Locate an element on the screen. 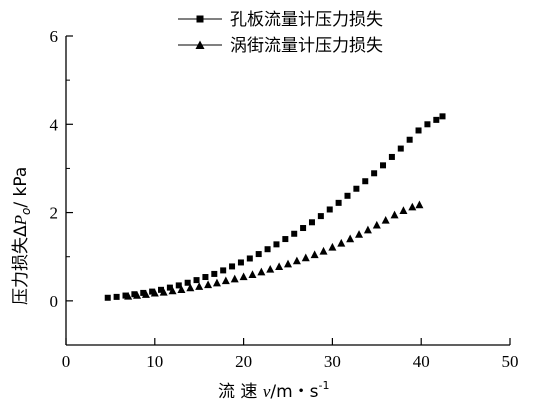  legend-marker-triangle is located at coordinates (200, 45).